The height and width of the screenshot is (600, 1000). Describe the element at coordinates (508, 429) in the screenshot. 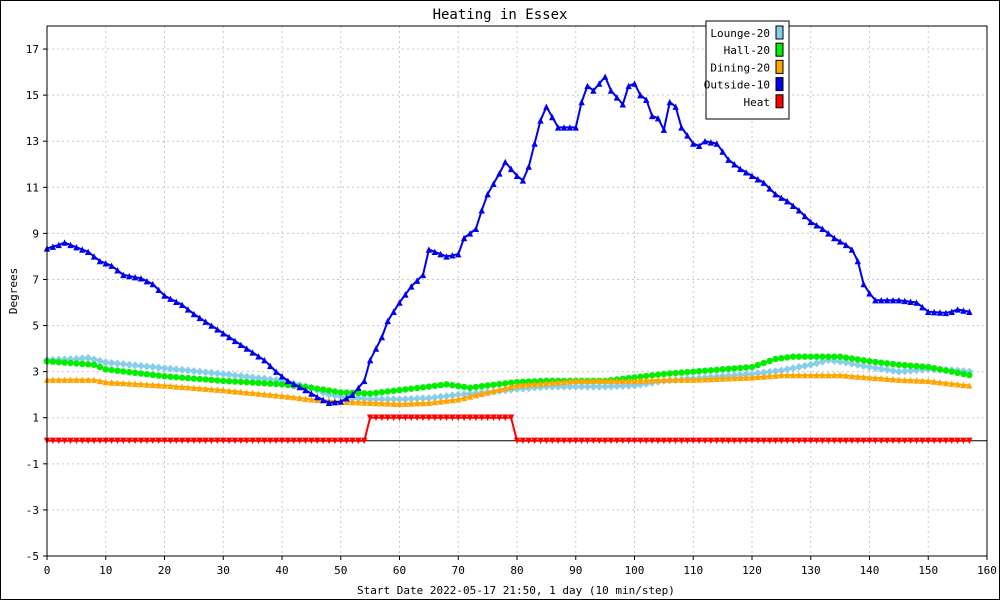

I see `series-heat` at that location.